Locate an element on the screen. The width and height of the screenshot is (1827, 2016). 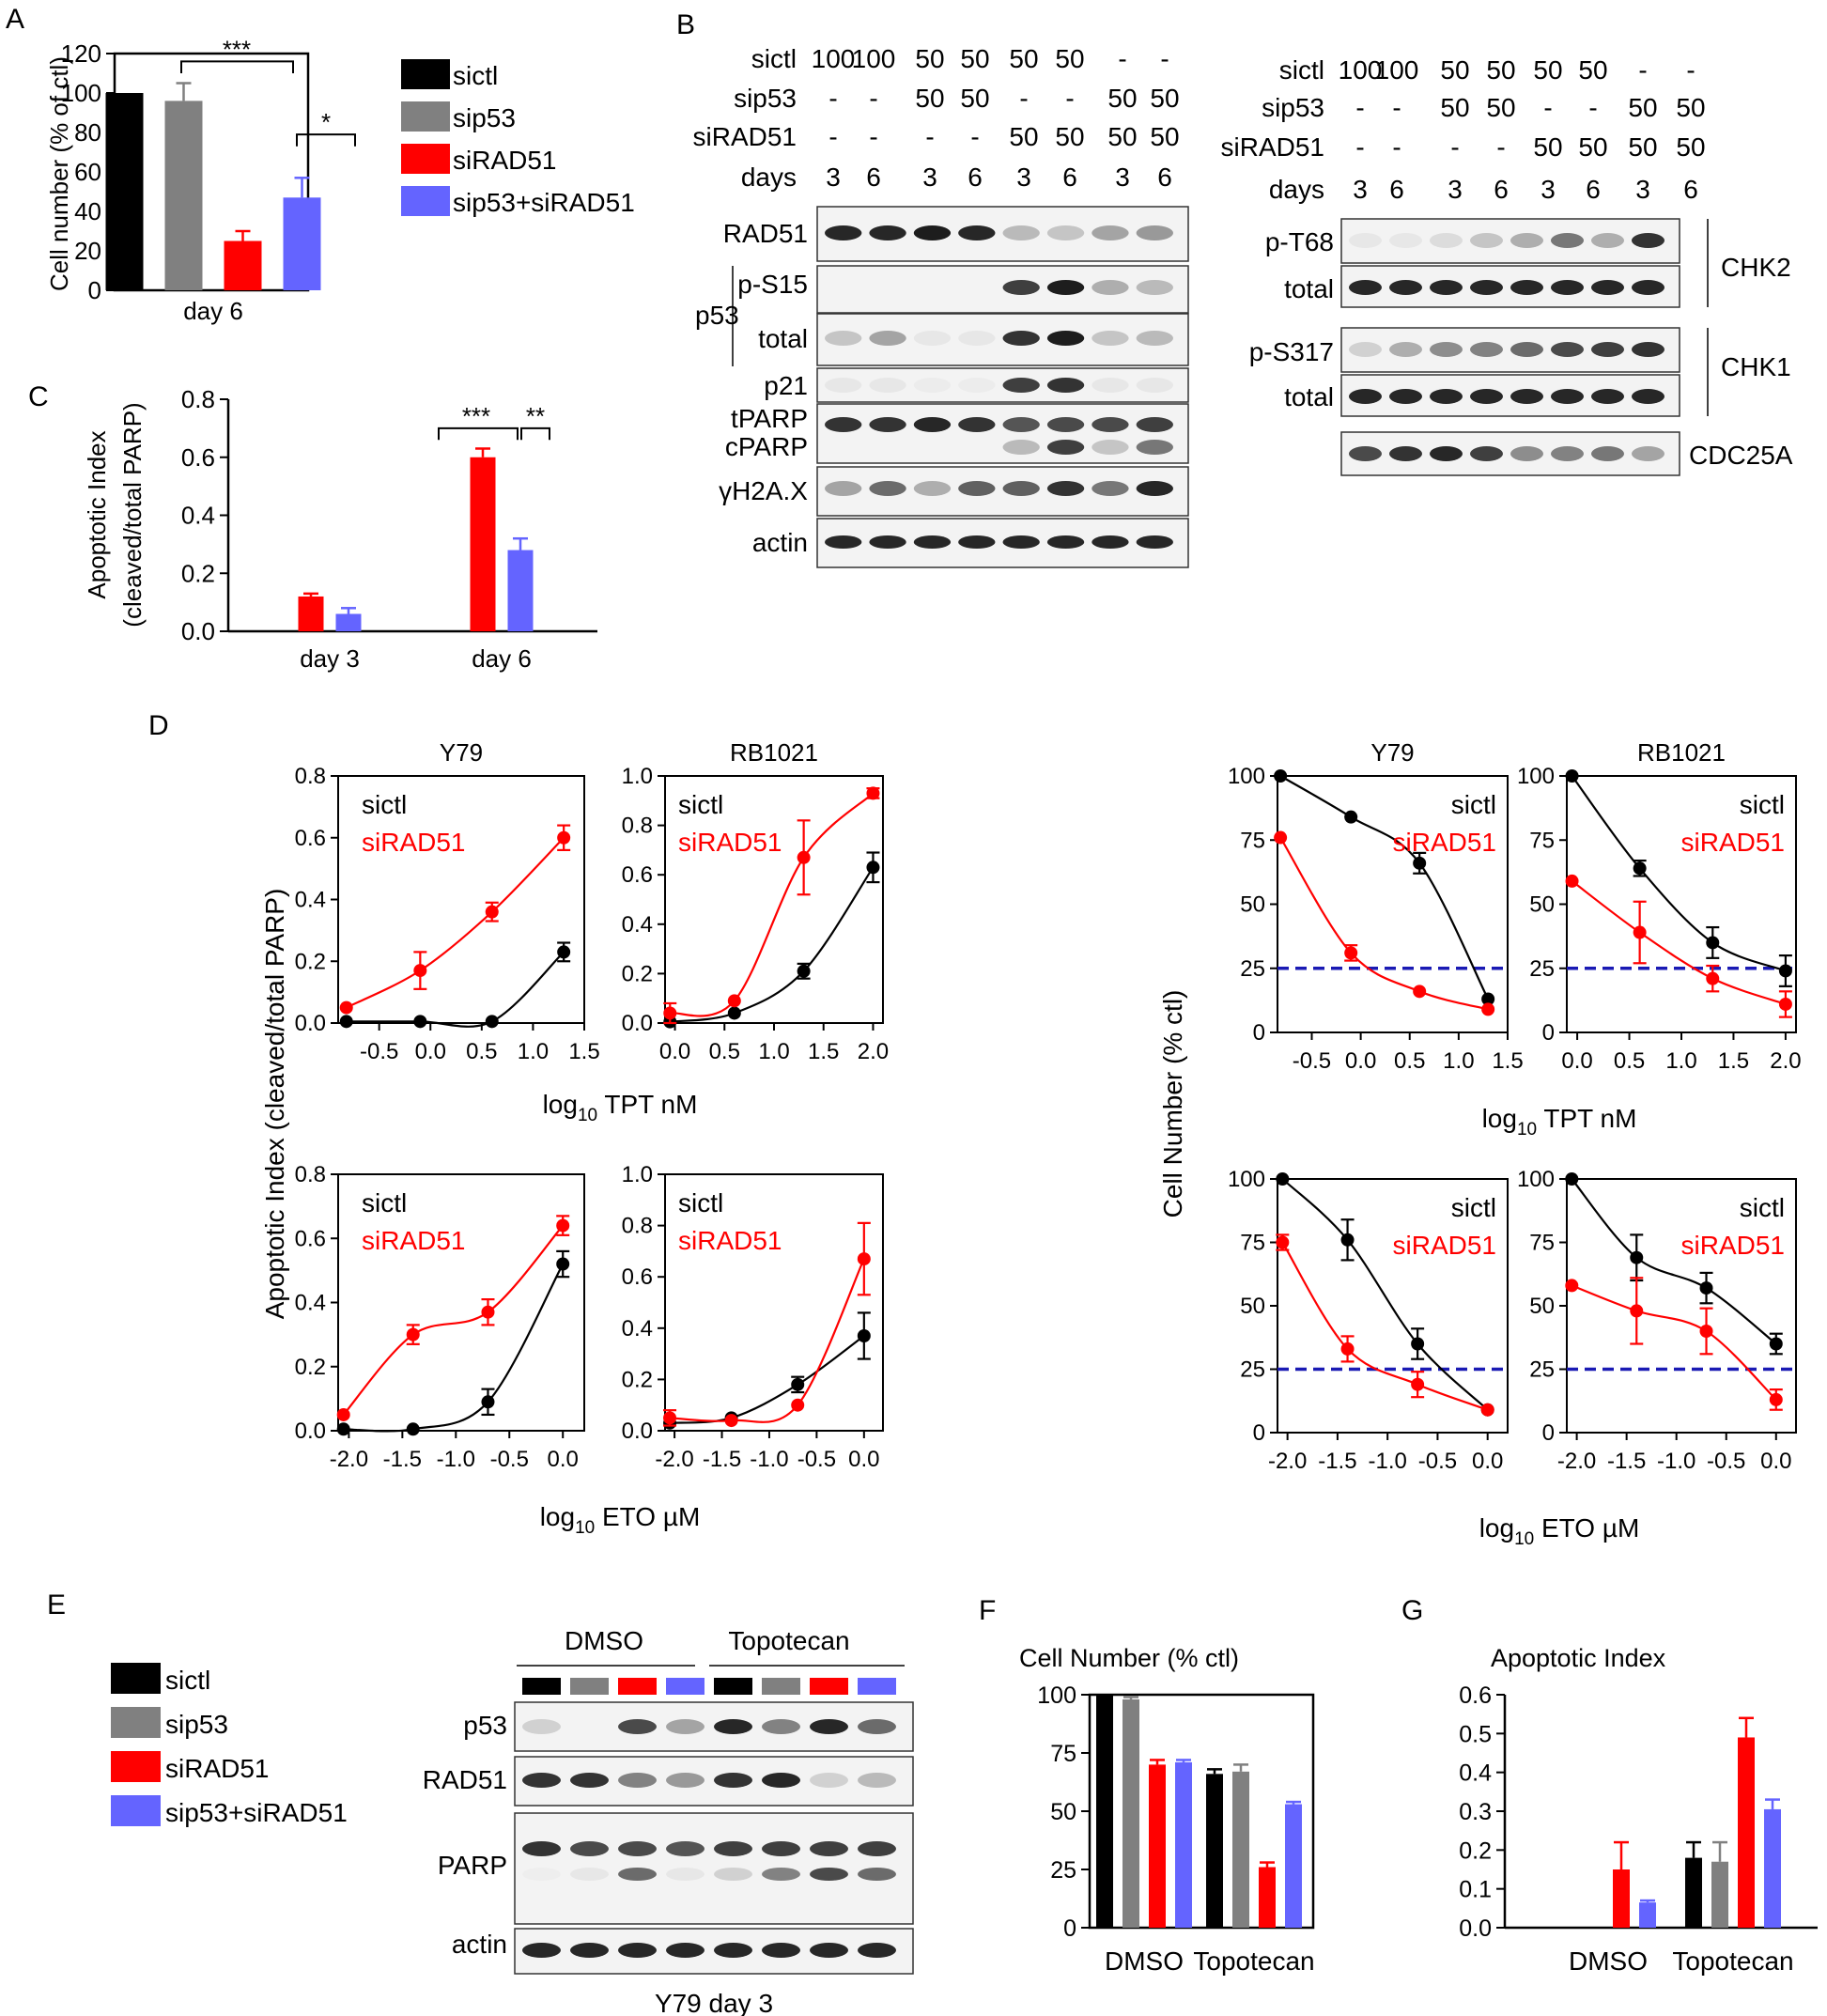
y-tick-label: 0.6 is located at coordinates (638, 875).